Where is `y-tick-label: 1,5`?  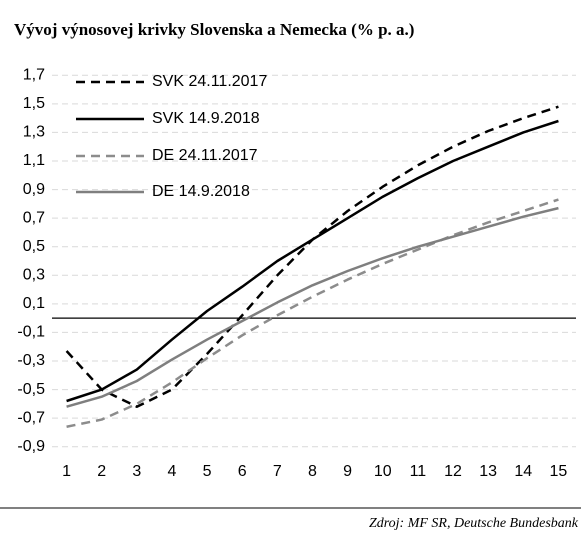 y-tick-label: 1,5 is located at coordinates (34, 103).